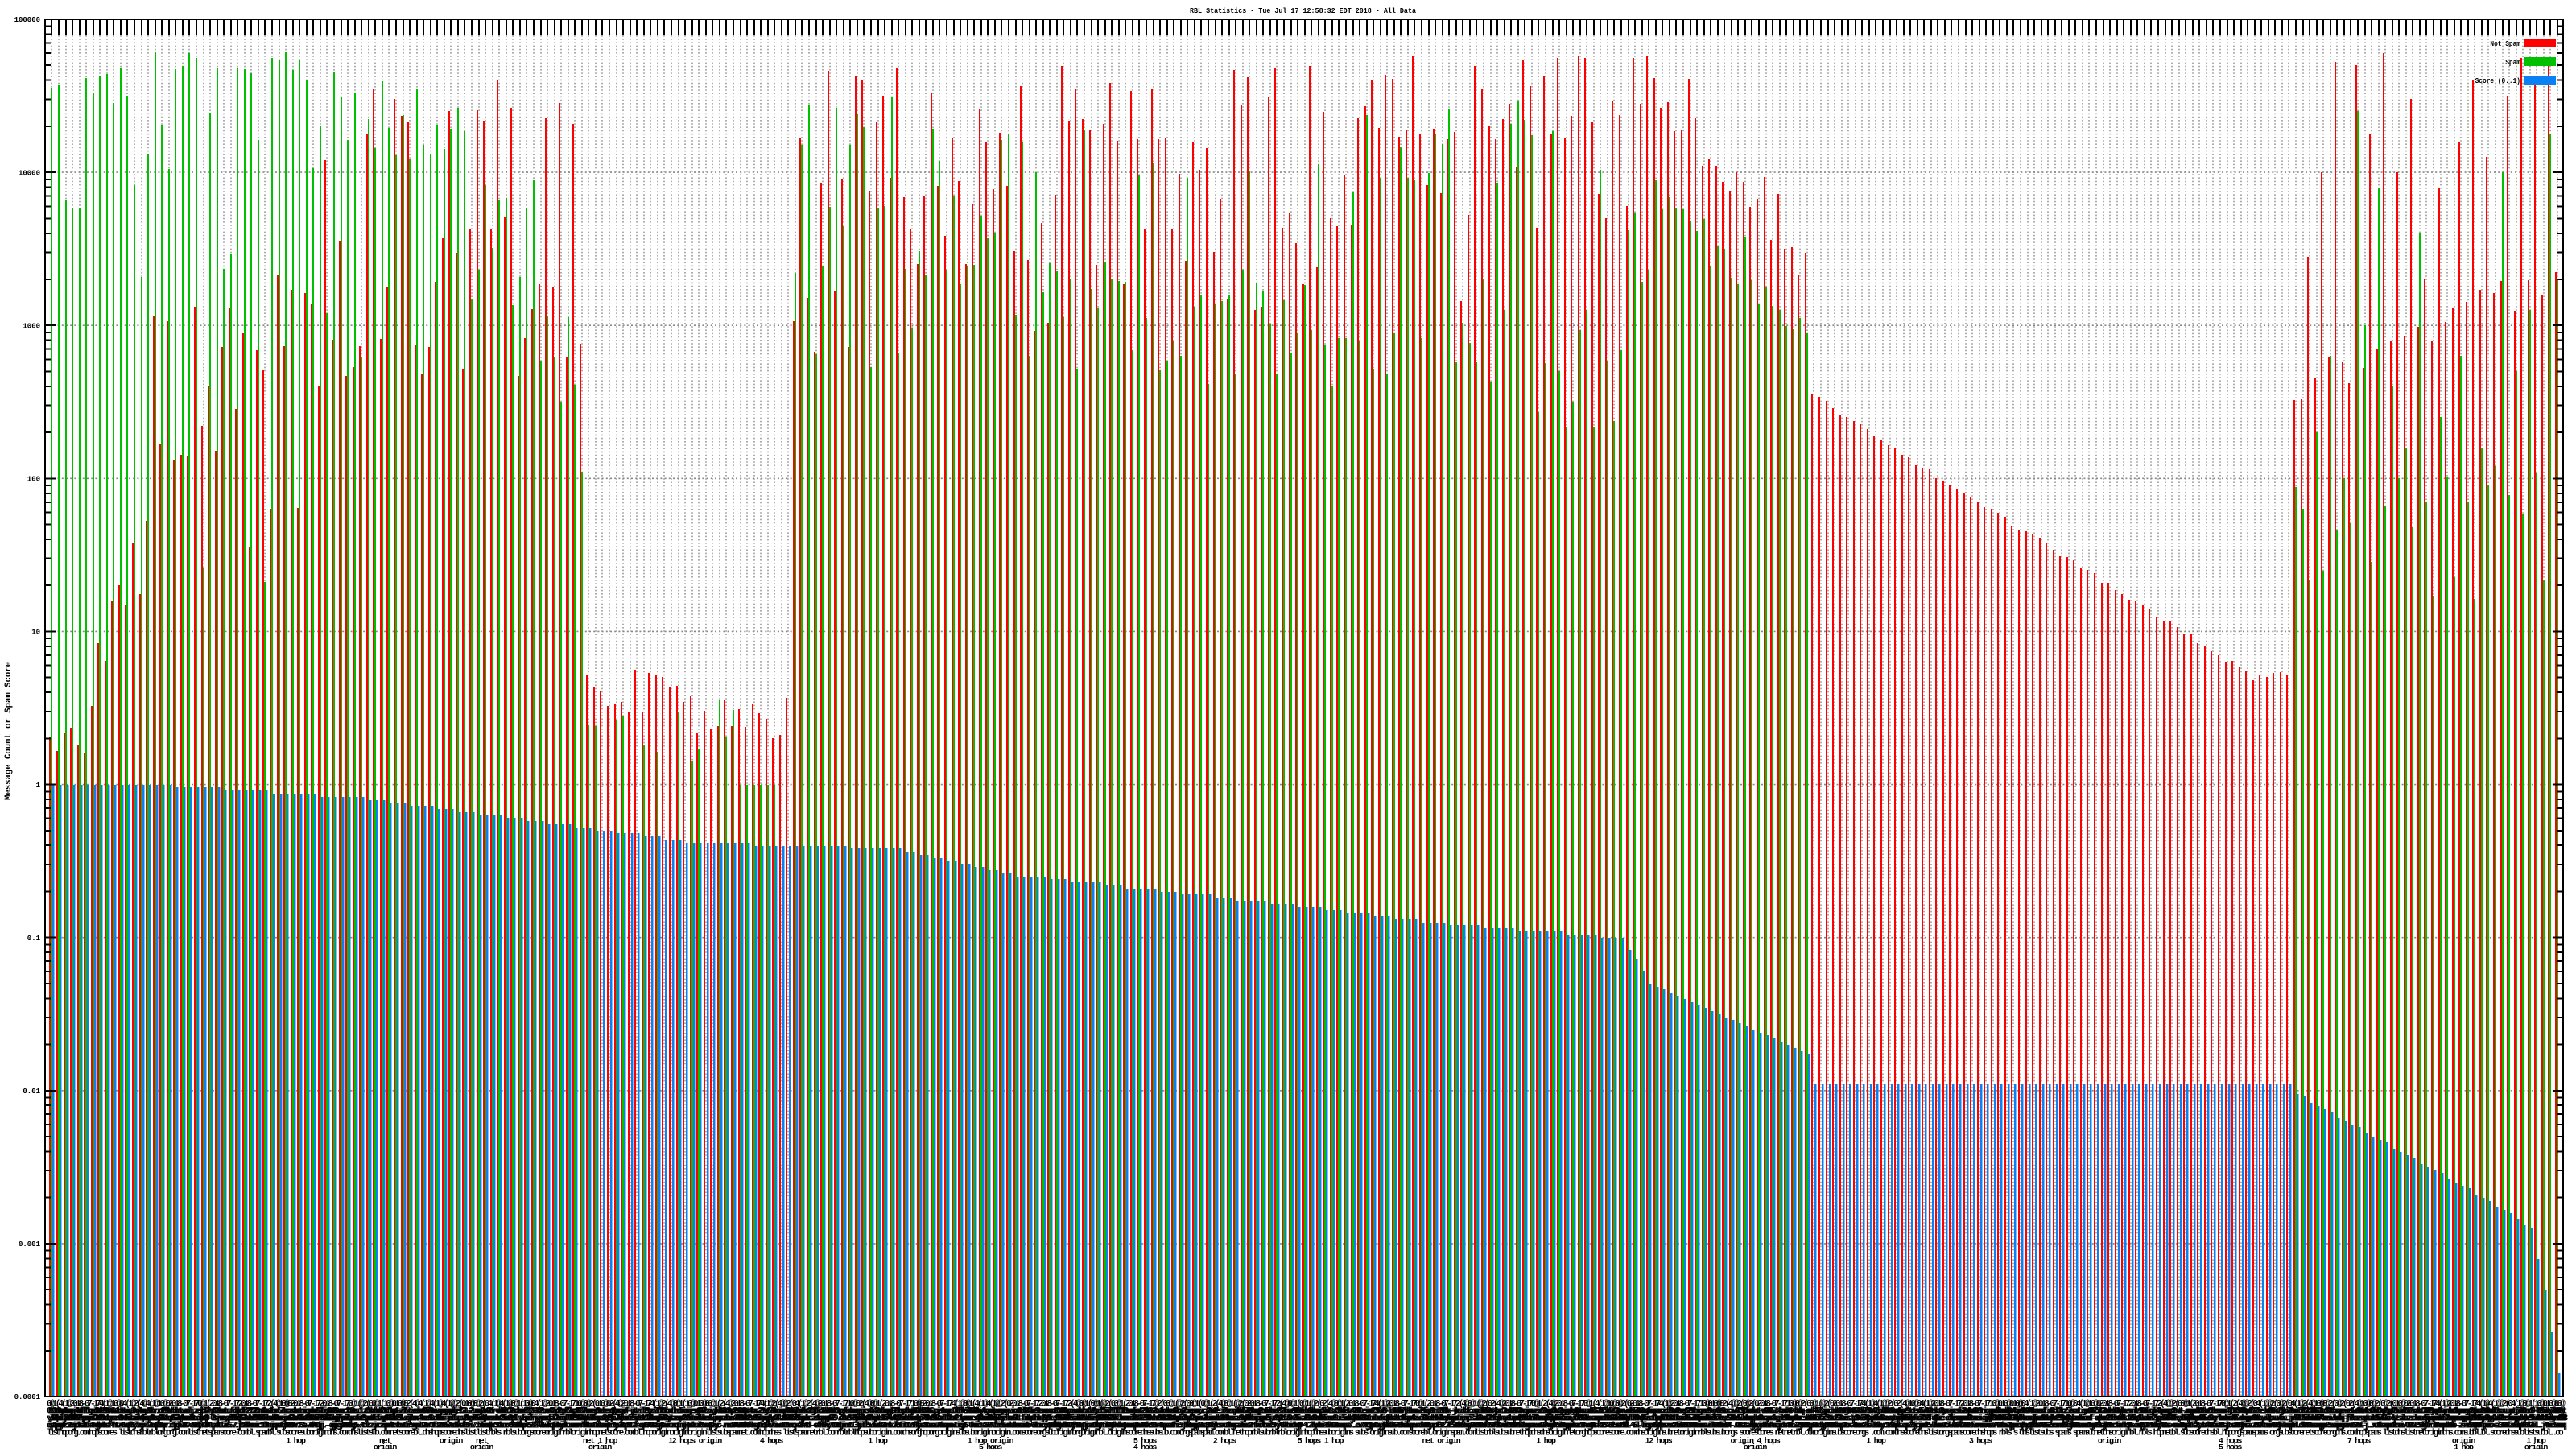  I want to click on svg-text: Score (0..1), so click(2497, 81).